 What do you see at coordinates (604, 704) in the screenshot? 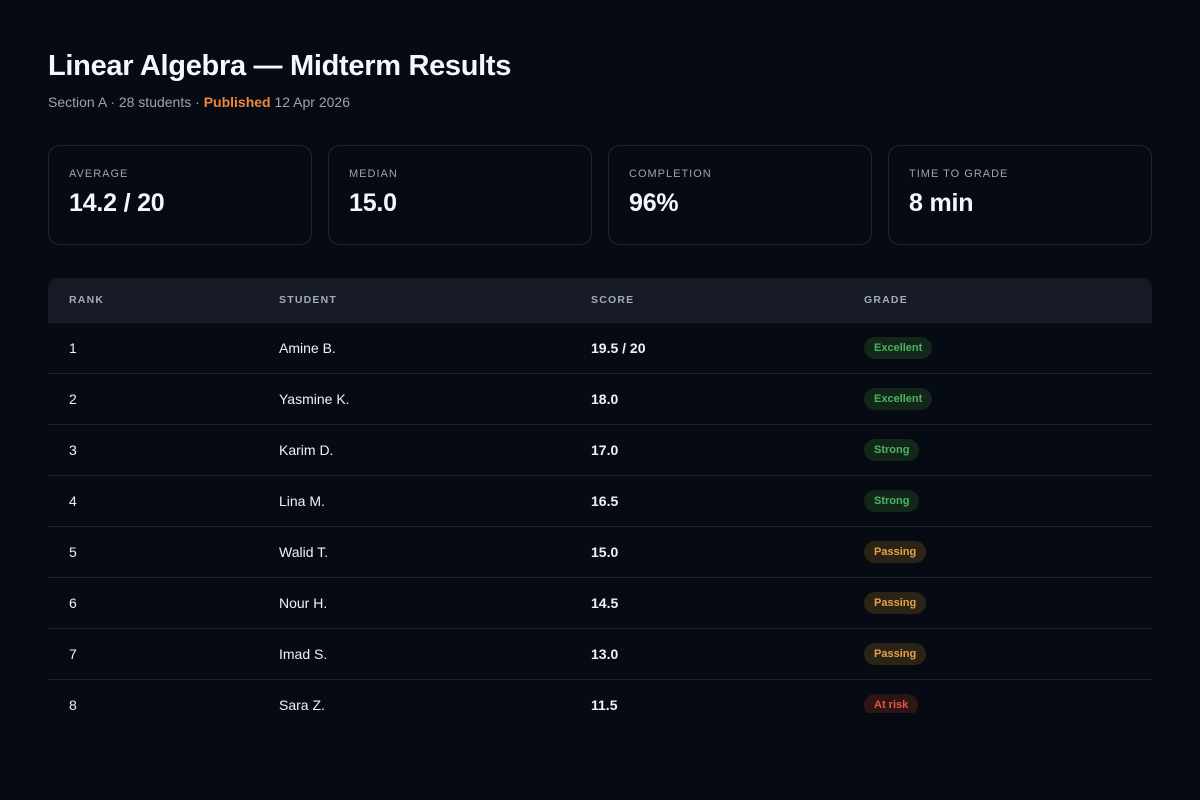
I see `score-cell: 11.5` at bounding box center [604, 704].